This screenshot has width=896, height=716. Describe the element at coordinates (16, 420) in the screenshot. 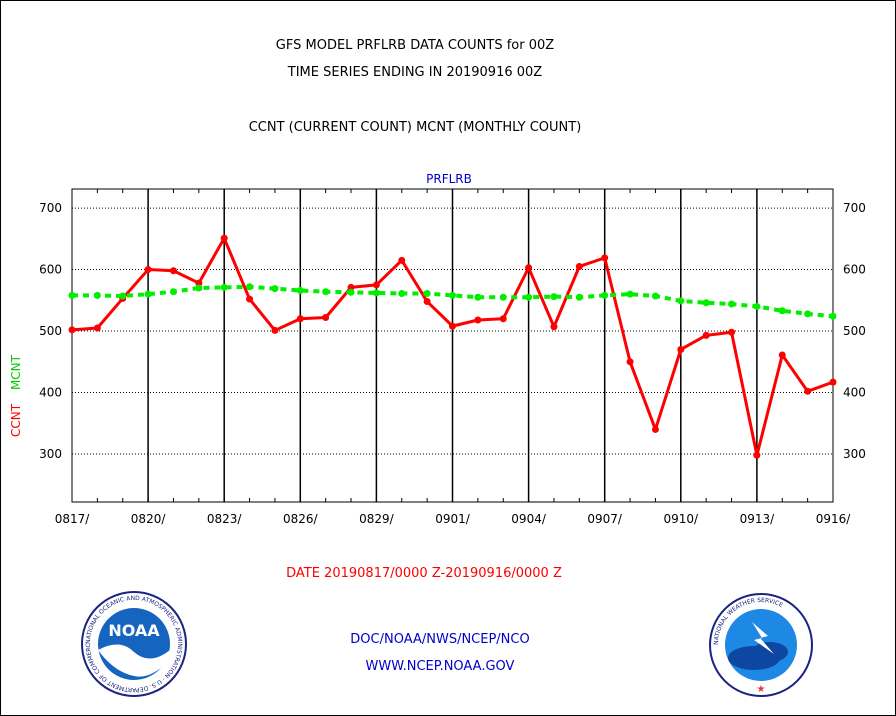

I see `y-axis-label-ccnt: CCNT` at that location.